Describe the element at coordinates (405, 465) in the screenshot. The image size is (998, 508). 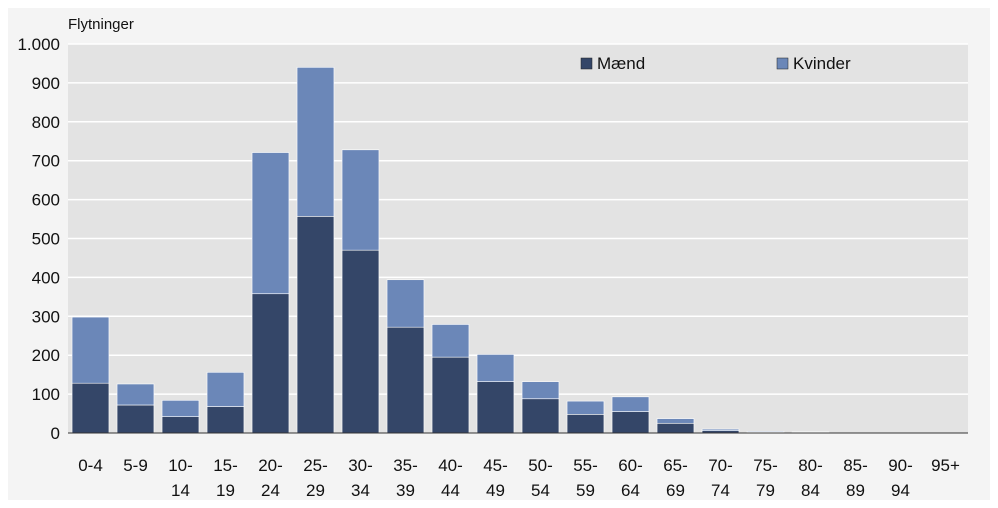
I see `x-tick-label: 35-` at that location.